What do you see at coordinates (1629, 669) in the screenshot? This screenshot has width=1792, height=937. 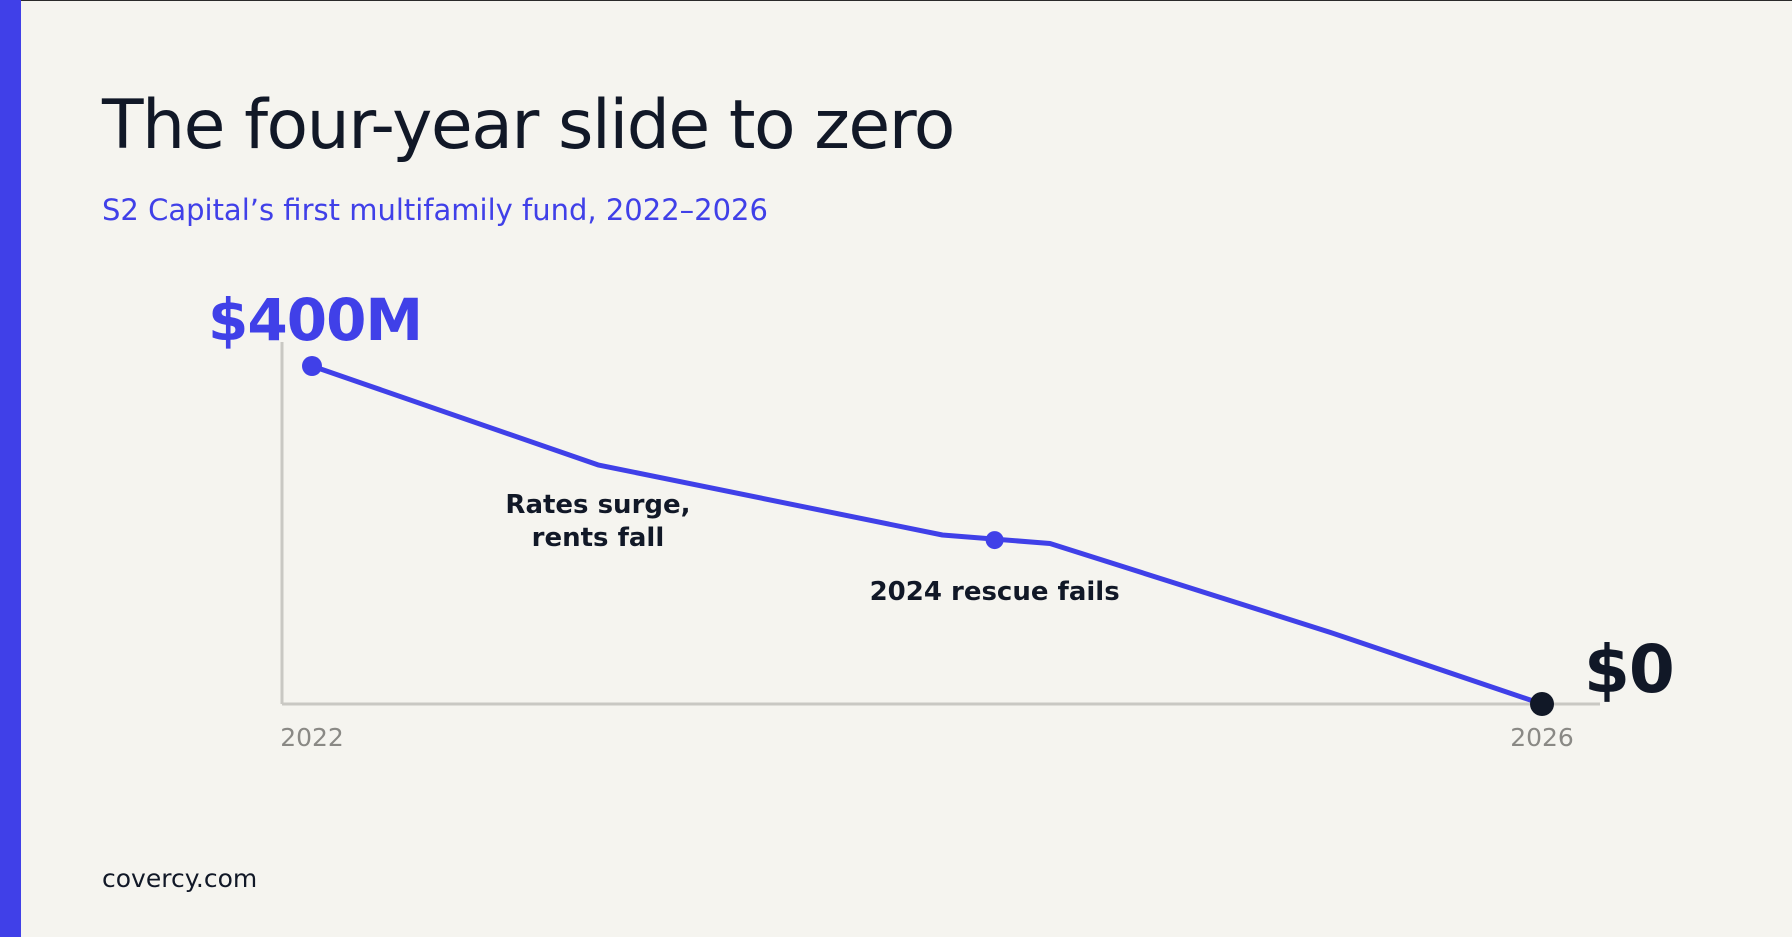 I see `value-label-1: $0` at bounding box center [1629, 669].